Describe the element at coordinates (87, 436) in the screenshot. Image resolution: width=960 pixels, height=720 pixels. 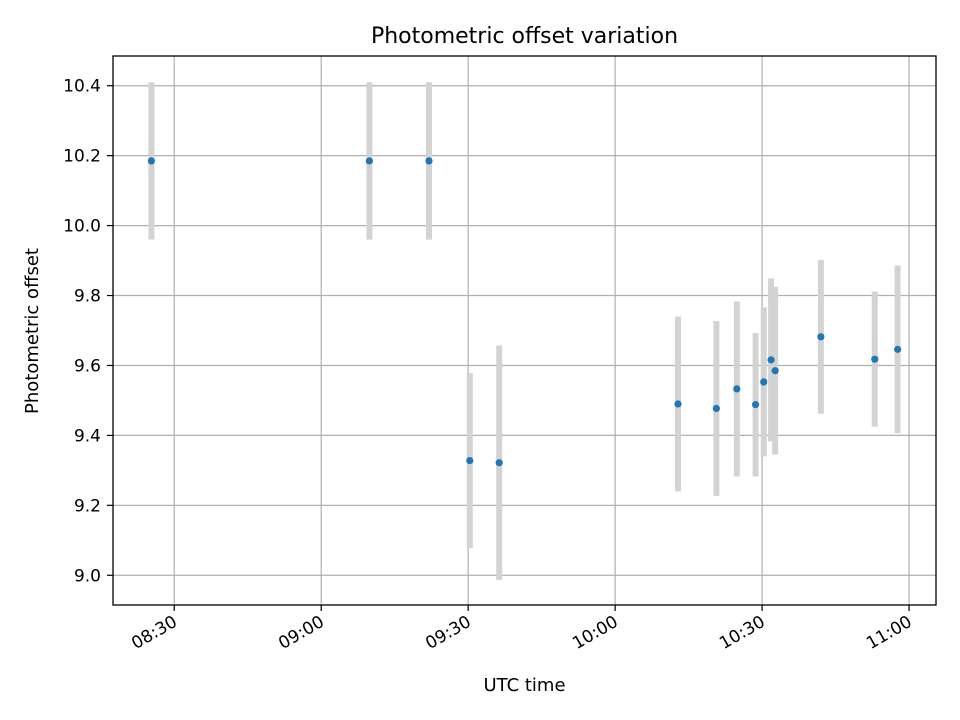
I see `y-tick-label: 9.4` at that location.